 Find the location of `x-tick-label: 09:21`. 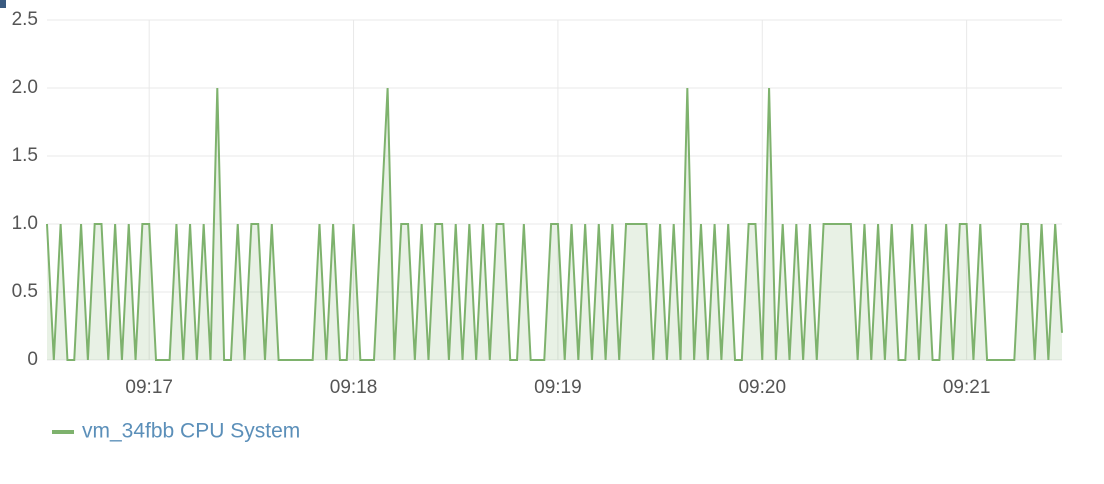

x-tick-label: 09:21 is located at coordinates (967, 387).